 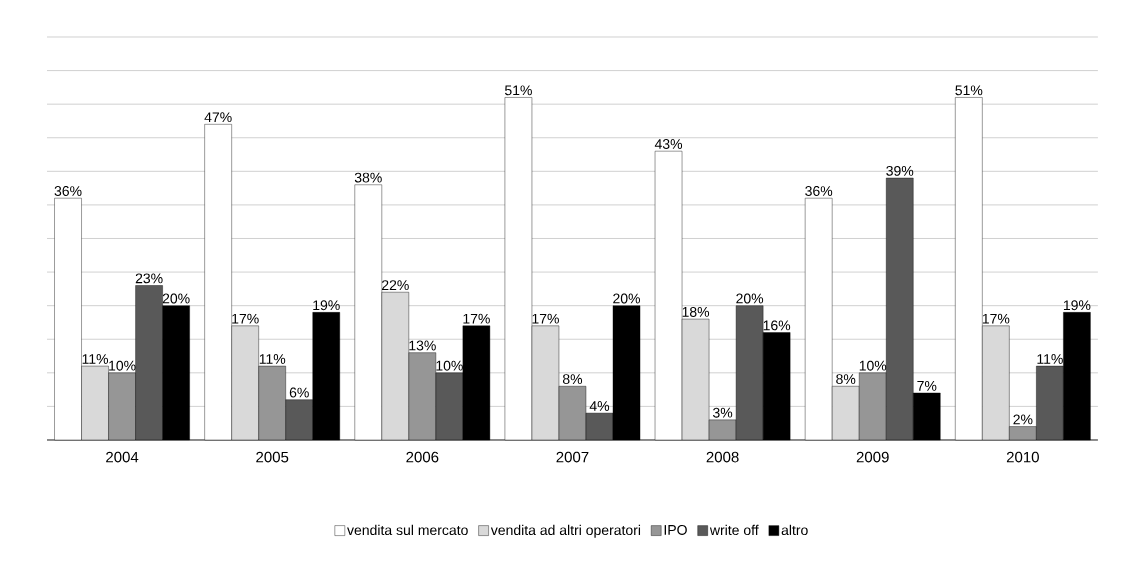 I want to click on data-label: 4%, so click(x=599, y=406).